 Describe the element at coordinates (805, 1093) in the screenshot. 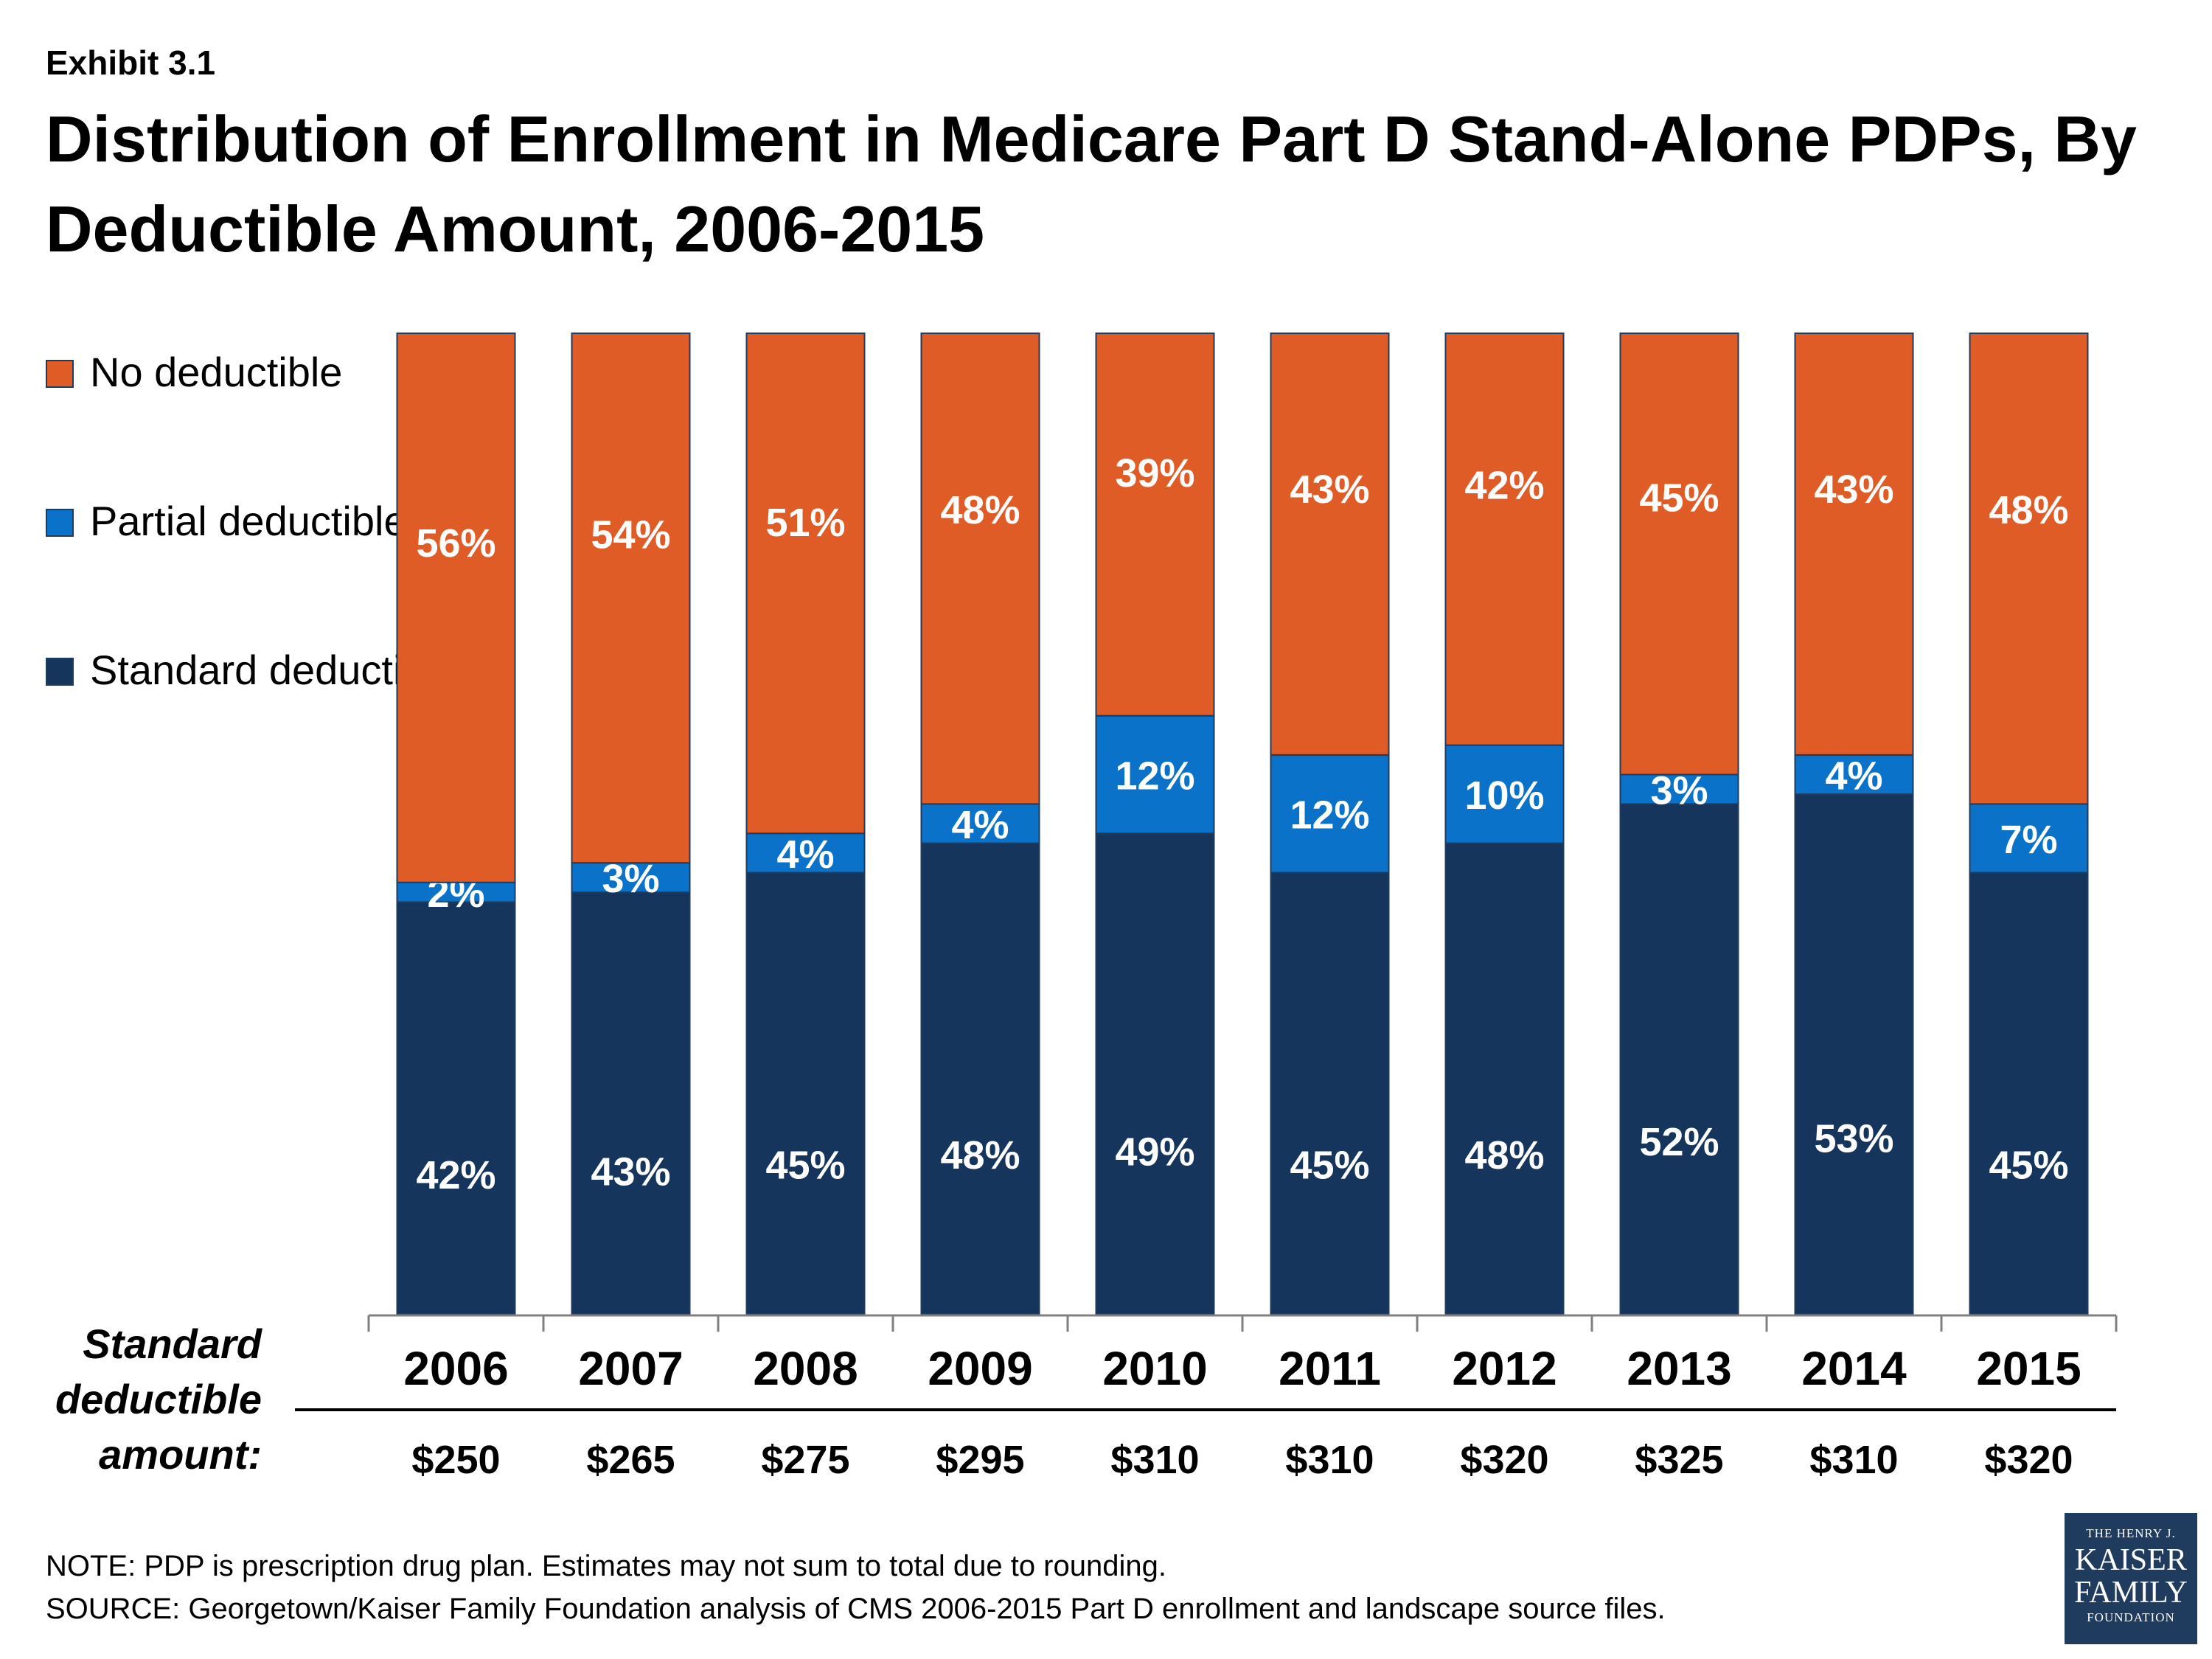

I see `bar-segment-2008-s0` at that location.